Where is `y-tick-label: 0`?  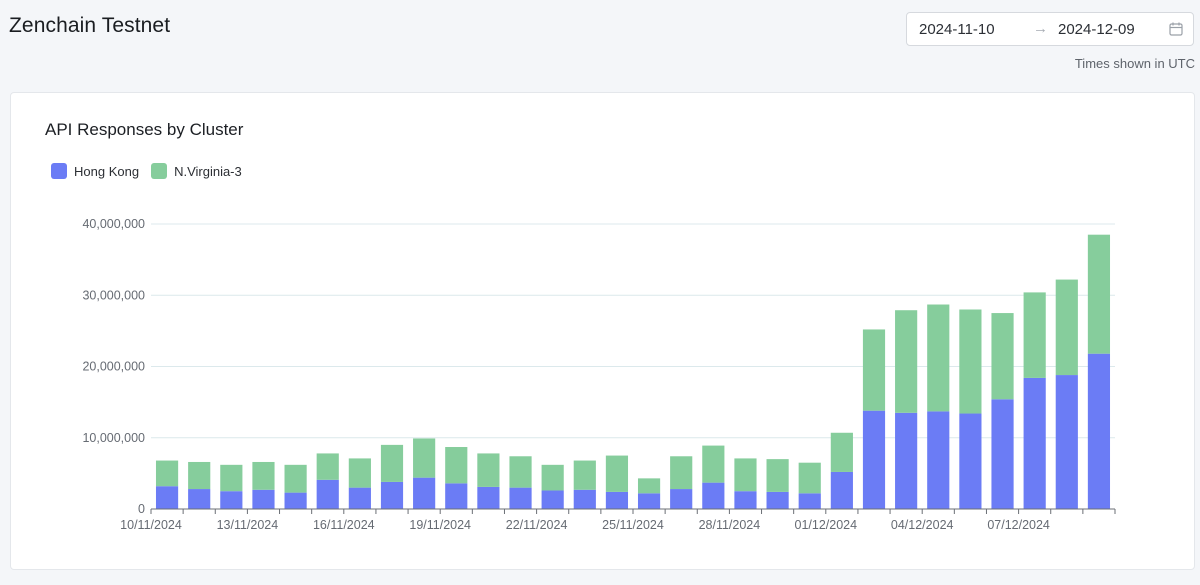 y-tick-label: 0 is located at coordinates (141, 509).